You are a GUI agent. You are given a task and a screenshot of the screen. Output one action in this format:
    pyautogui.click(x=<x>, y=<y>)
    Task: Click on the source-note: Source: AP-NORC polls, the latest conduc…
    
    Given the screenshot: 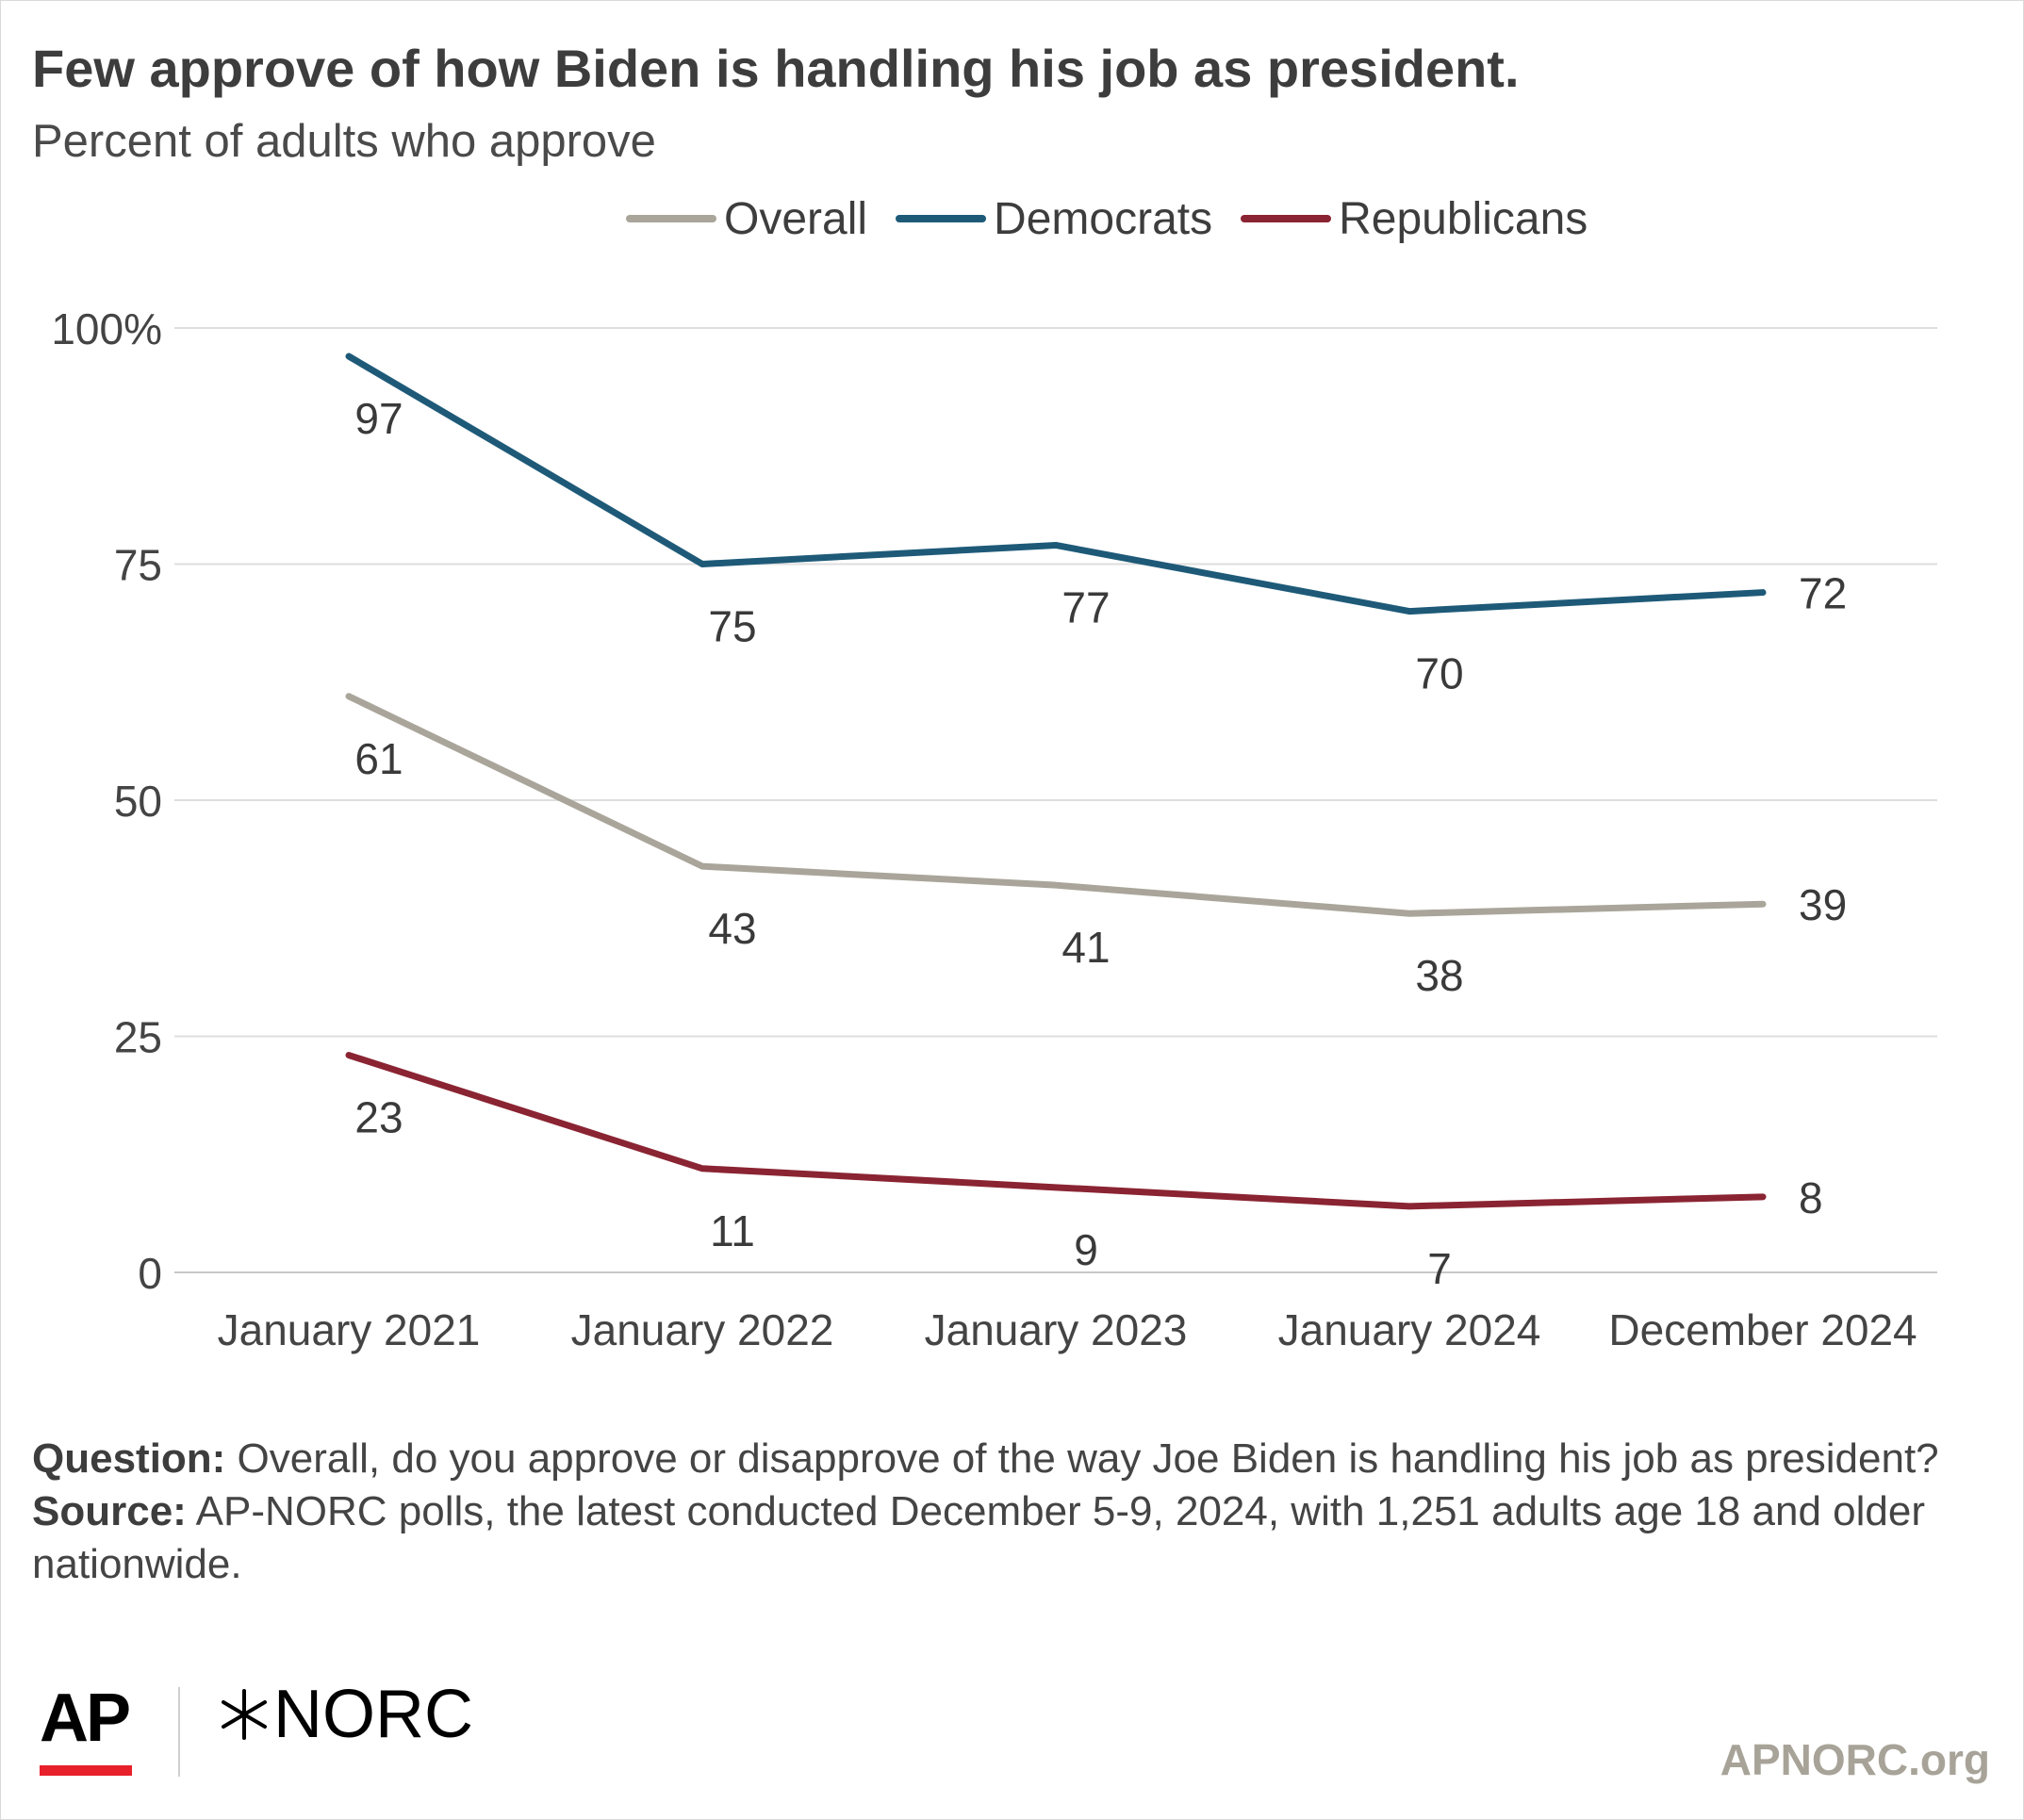 What is the action you would take?
    pyautogui.click(x=994, y=1538)
    